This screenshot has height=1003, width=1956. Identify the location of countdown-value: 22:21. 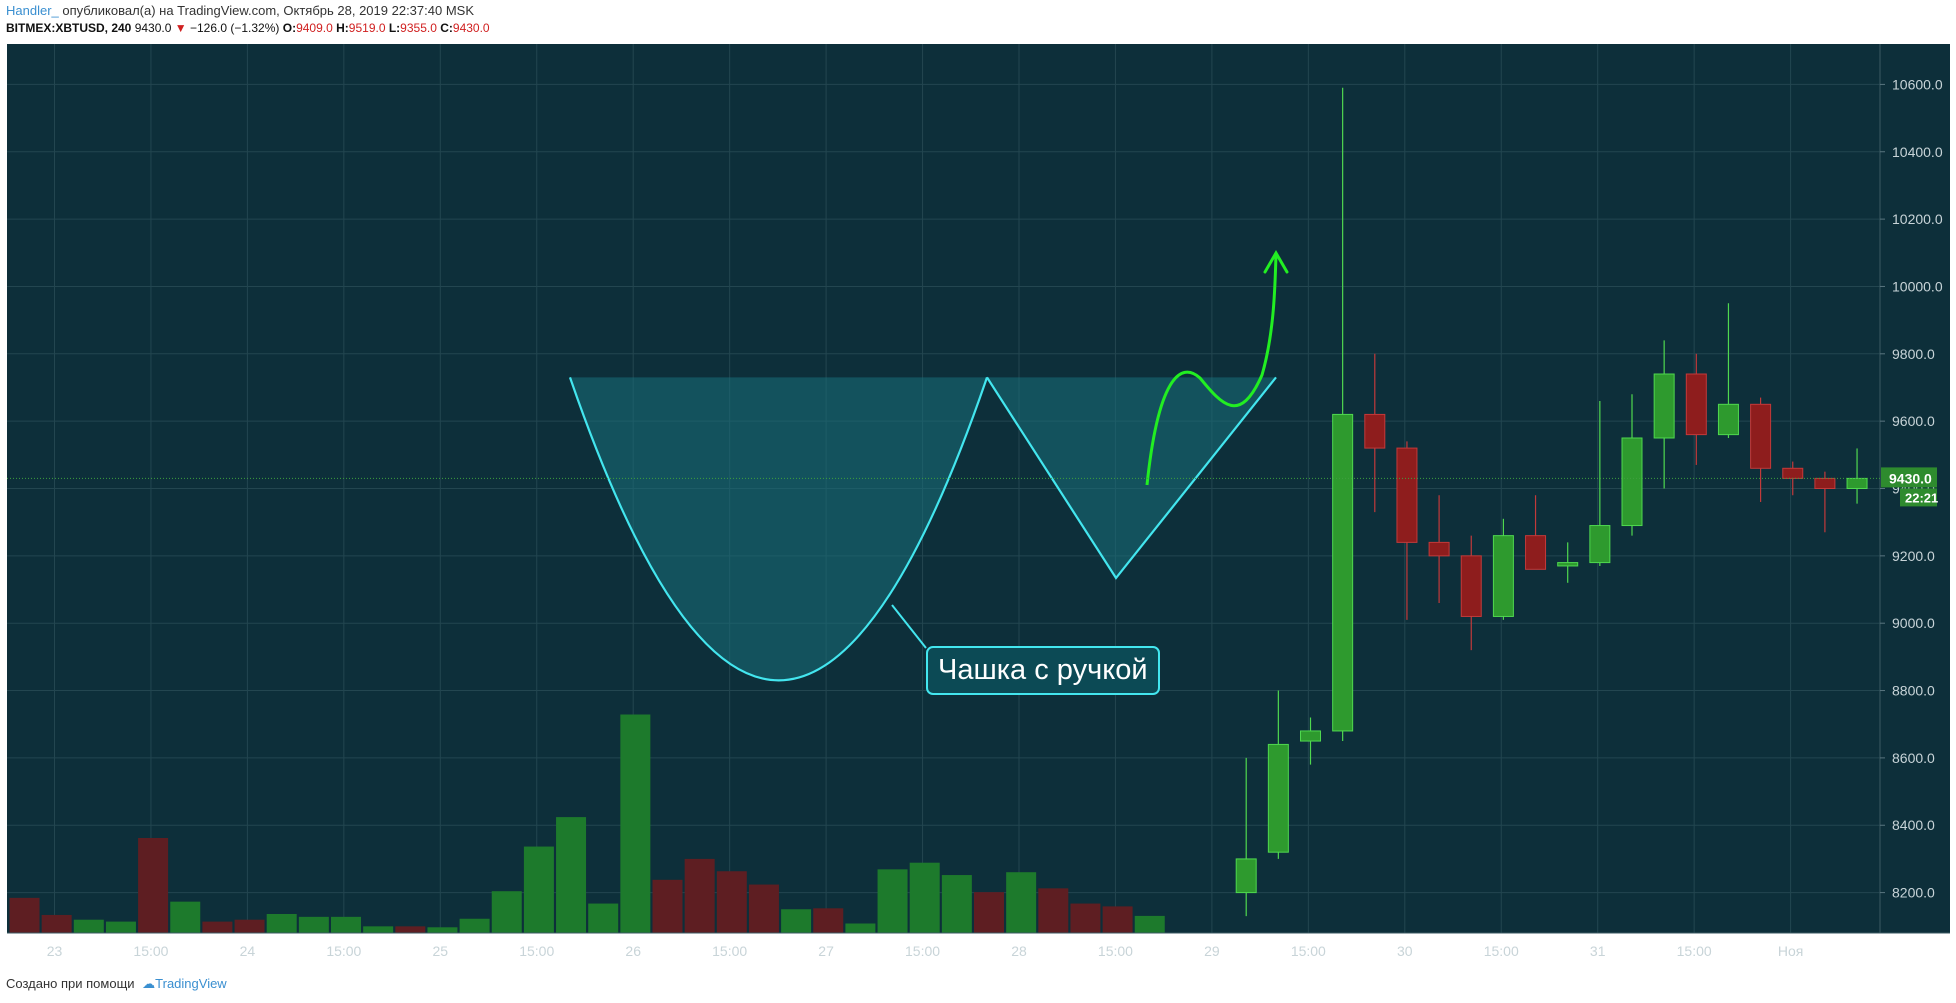
(1921, 497).